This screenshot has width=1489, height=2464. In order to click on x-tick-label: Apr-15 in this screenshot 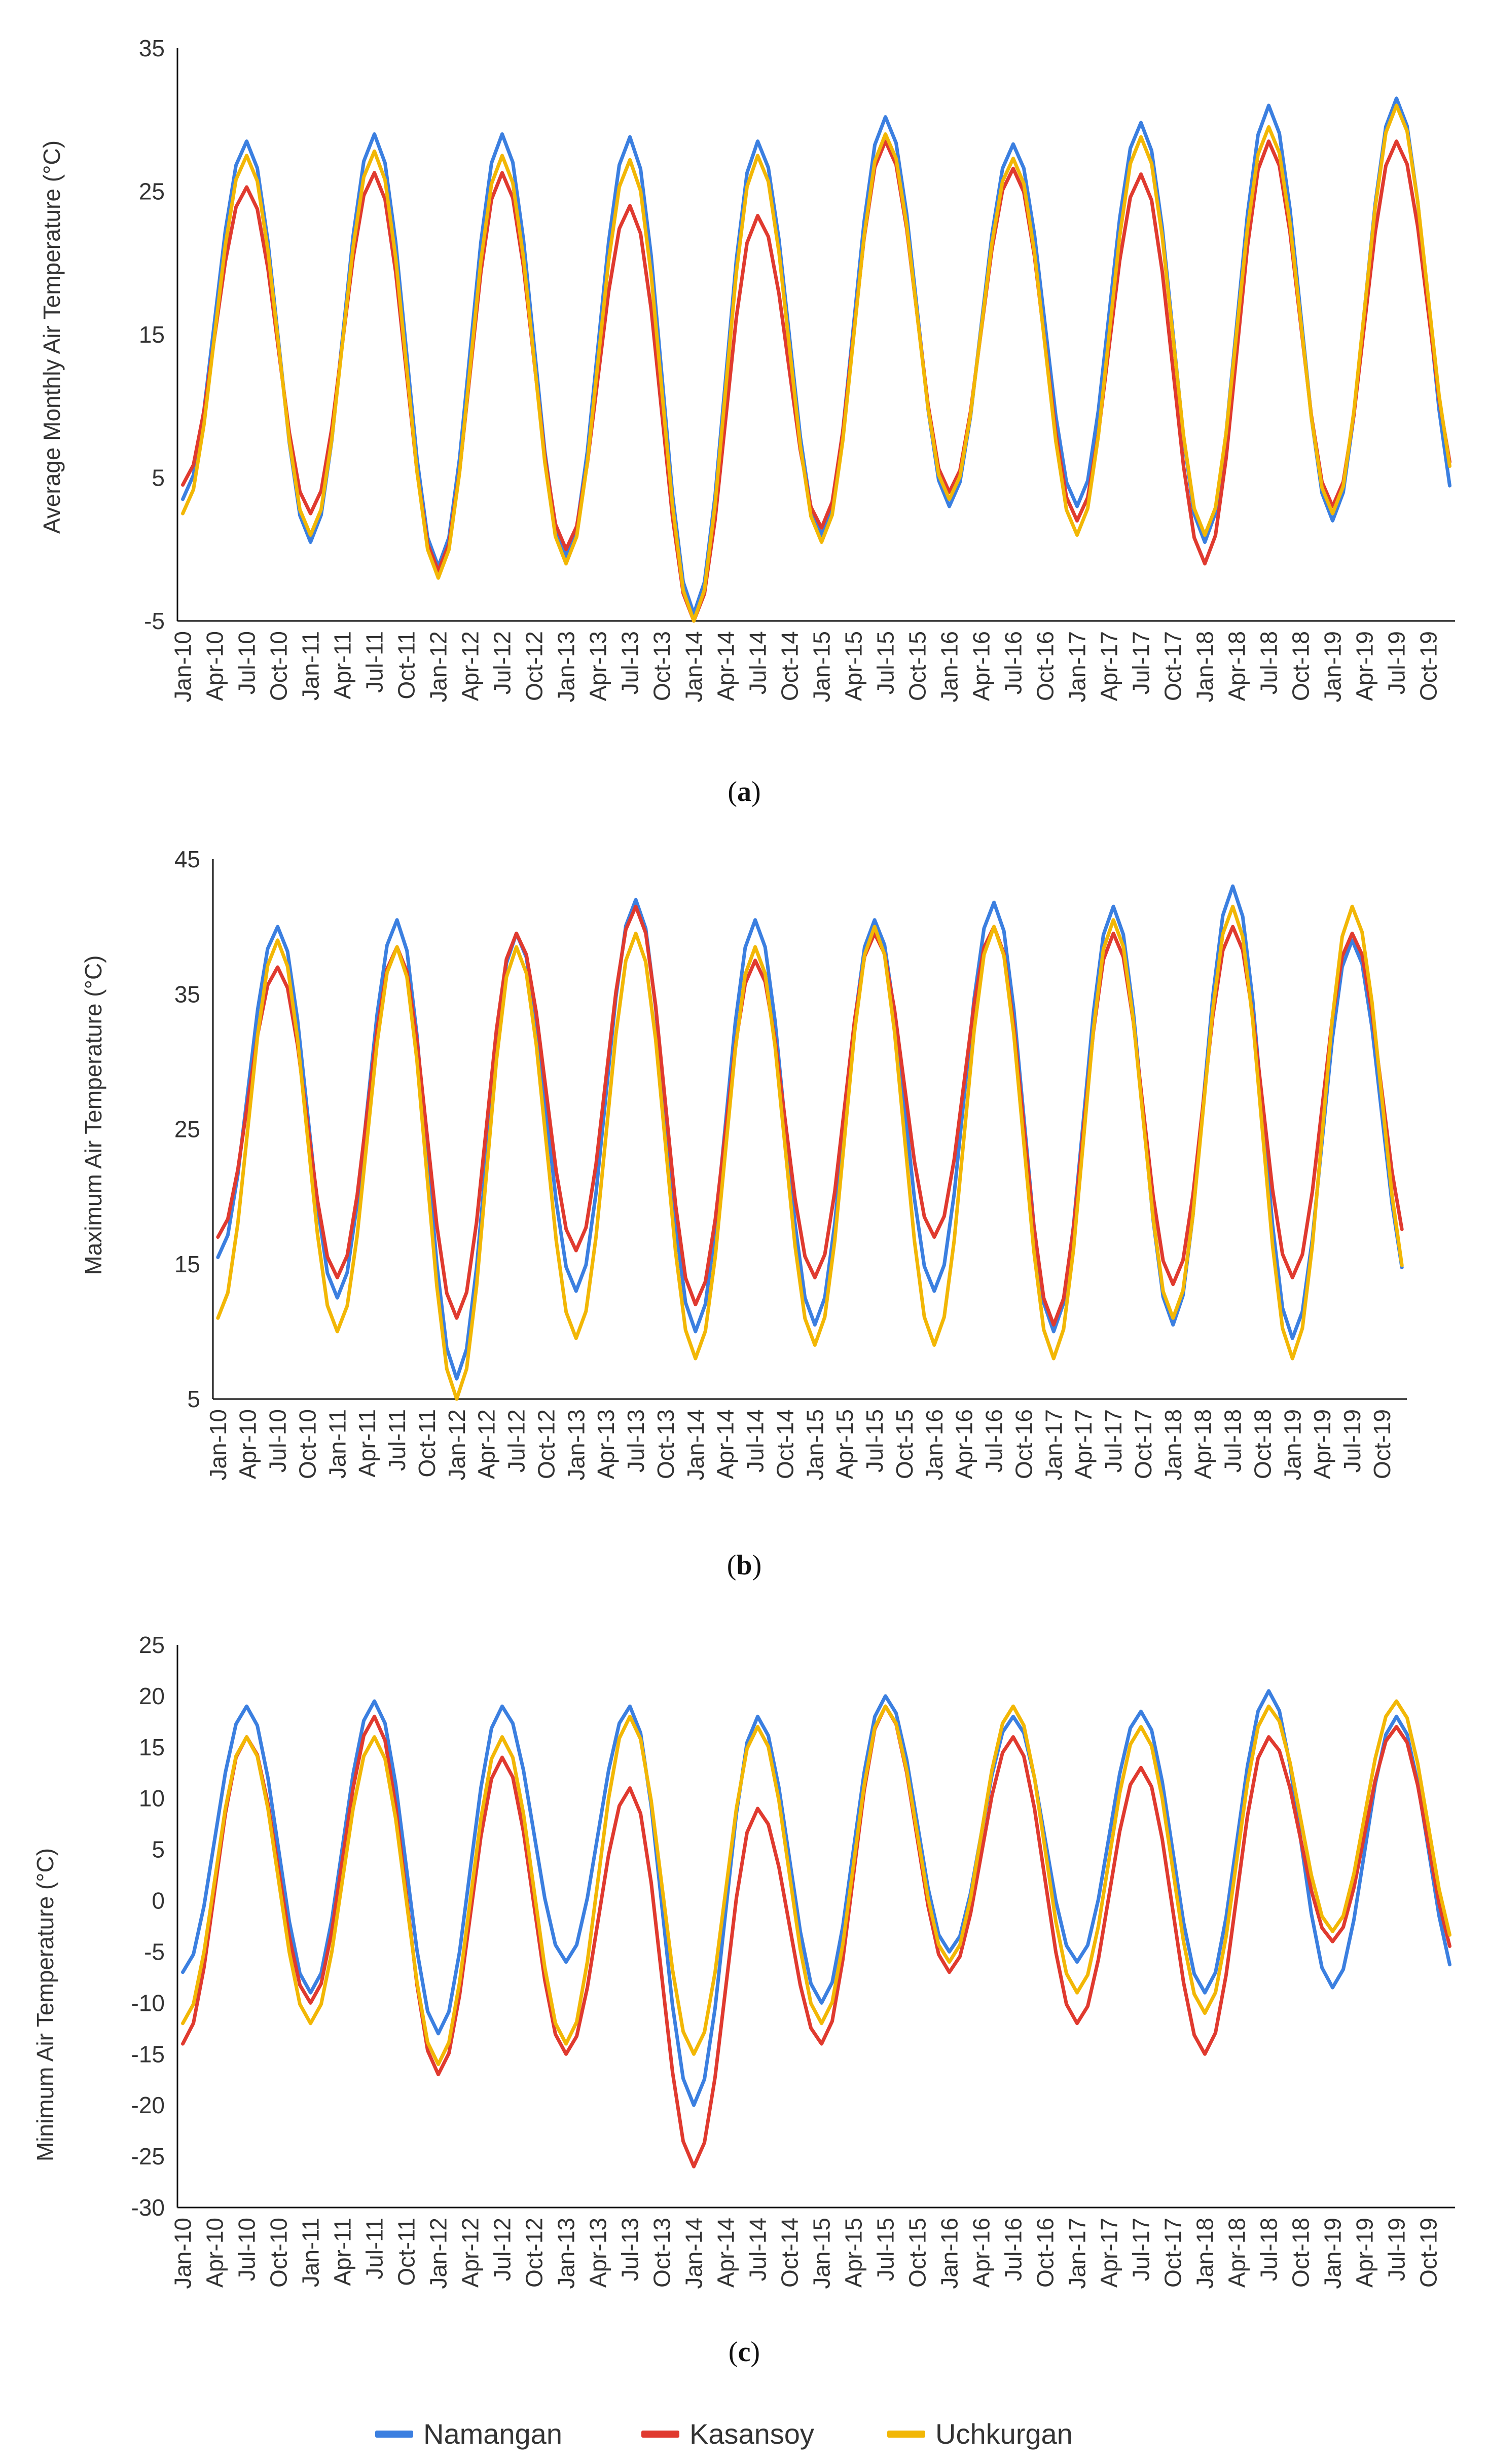, I will do `click(854, 666)`.